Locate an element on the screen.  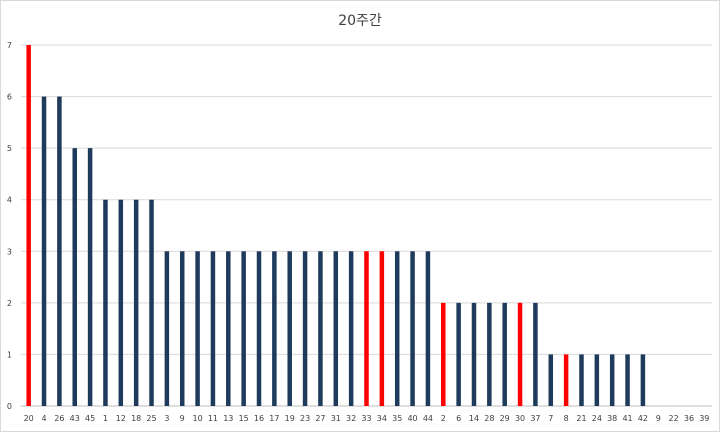
x-tick-label: 41 is located at coordinates (627, 418).